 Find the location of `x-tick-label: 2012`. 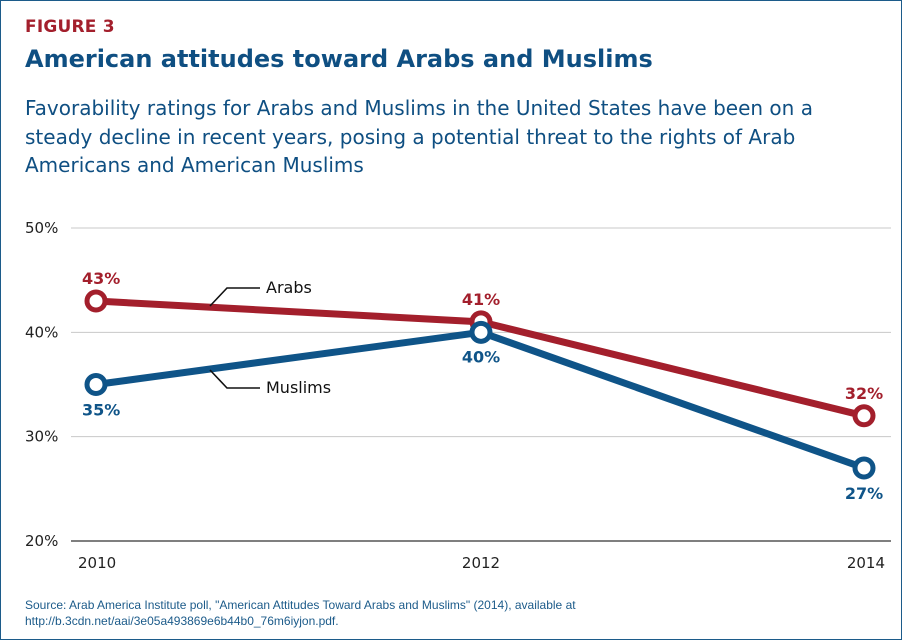

x-tick-label: 2012 is located at coordinates (481, 563).